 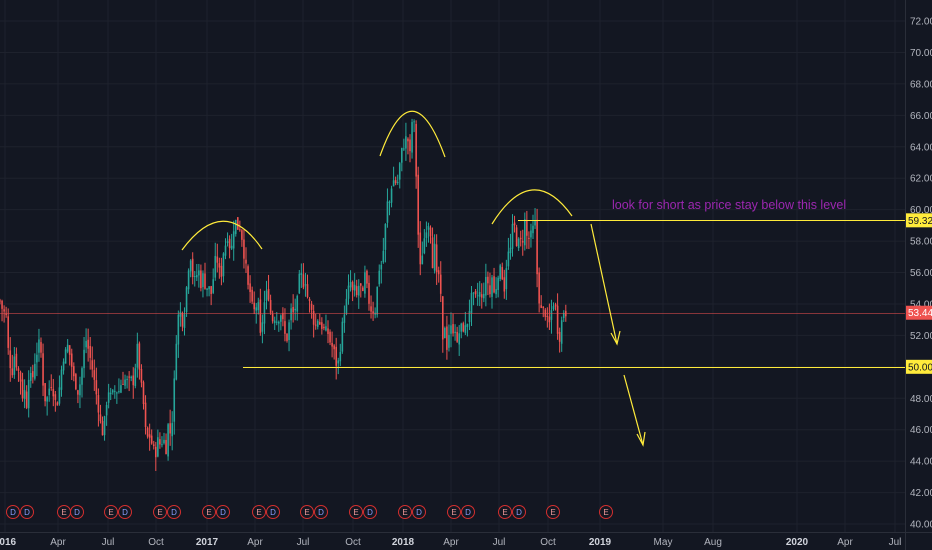 I want to click on y-tick-label: 66.00, so click(x=921, y=116).